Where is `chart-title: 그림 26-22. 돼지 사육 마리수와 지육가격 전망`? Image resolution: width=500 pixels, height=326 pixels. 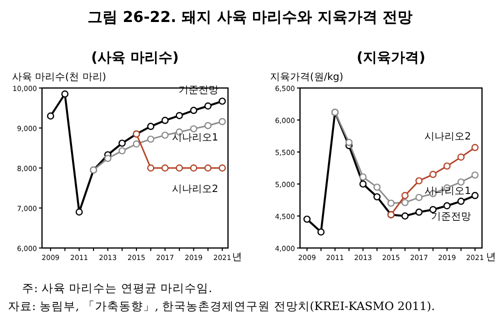
chart-title: 그림 26-22. 돼지 사육 마리수와 지육가격 전망 is located at coordinates (250, 17).